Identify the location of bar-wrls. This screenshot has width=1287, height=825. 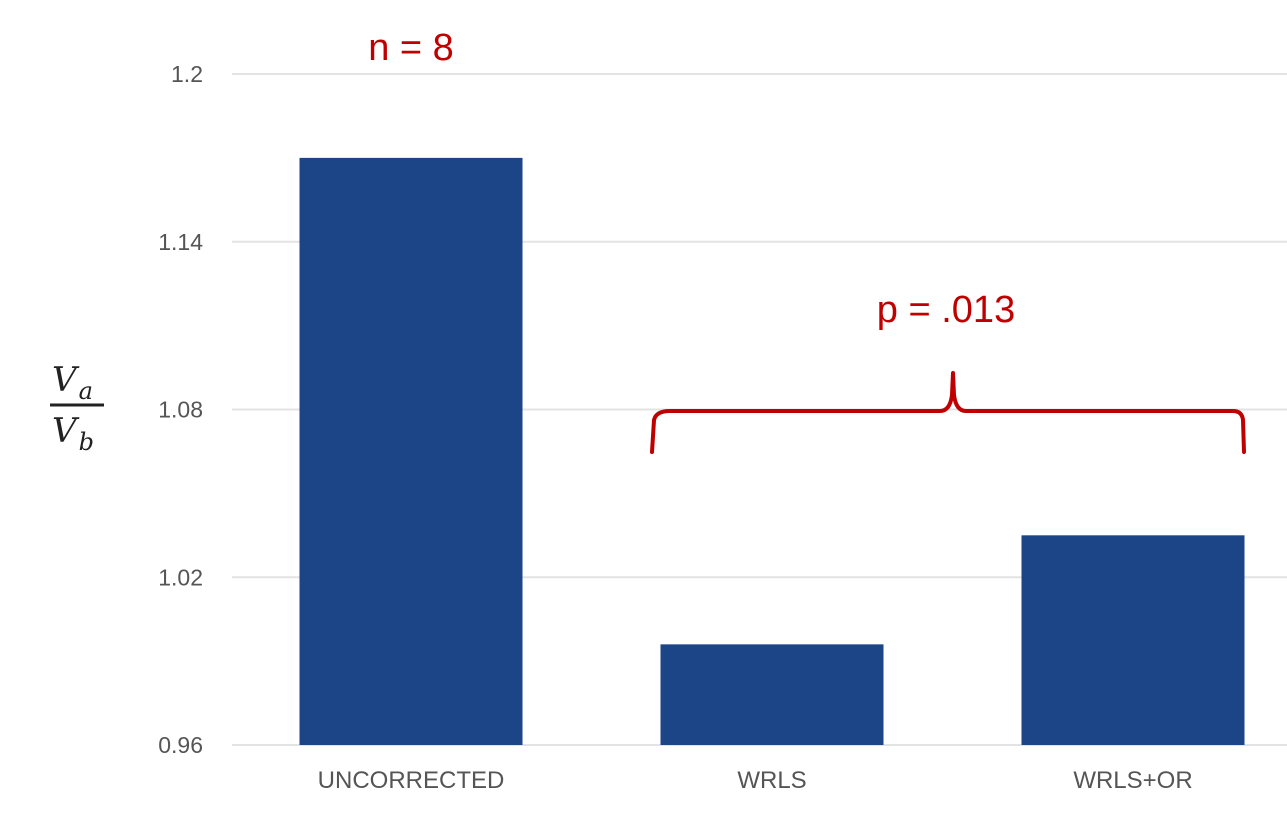
(772, 694).